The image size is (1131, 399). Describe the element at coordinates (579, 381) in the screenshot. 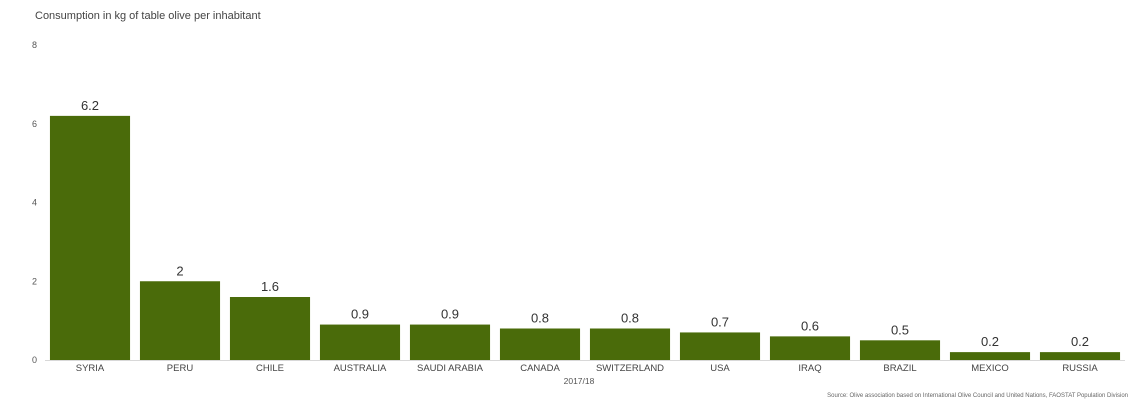

I see `x-axis-title: 2017/18` at that location.